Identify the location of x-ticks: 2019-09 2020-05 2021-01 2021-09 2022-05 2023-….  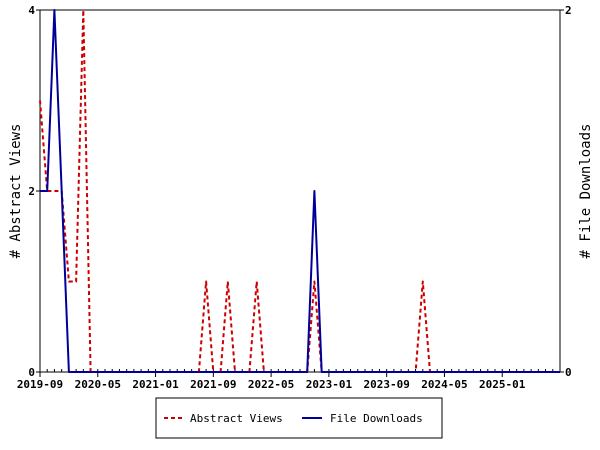
(271, 381).